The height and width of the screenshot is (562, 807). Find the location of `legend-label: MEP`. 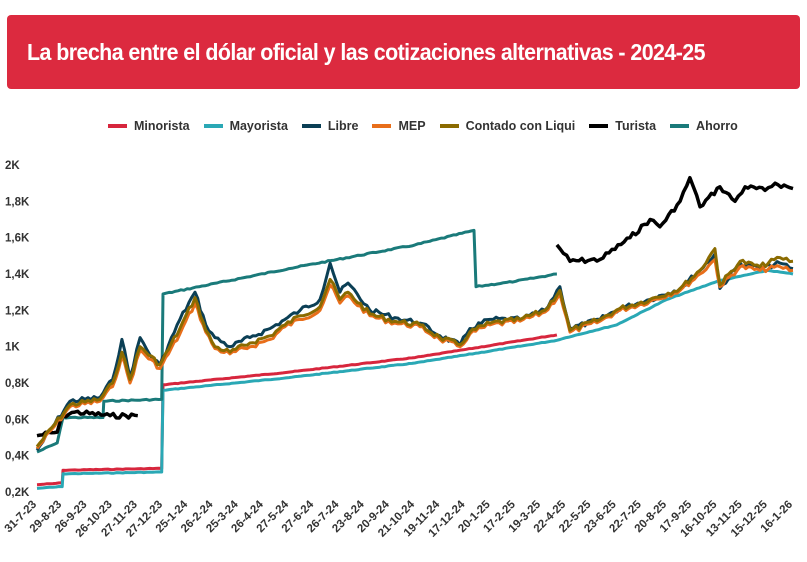

legend-label: MEP is located at coordinates (412, 126).